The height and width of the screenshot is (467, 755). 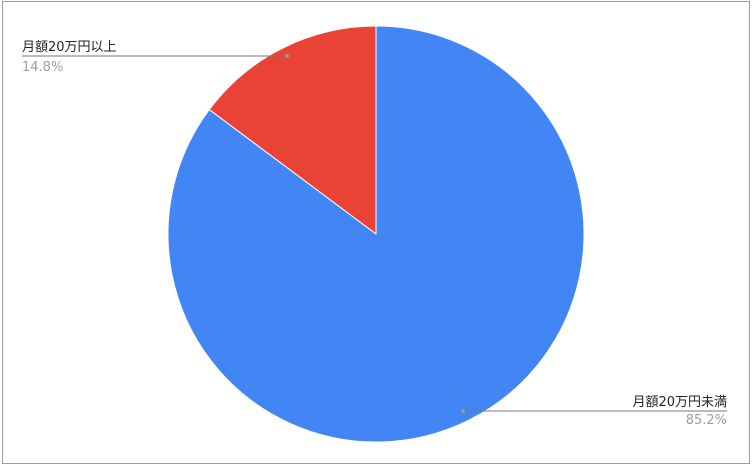 I want to click on slice-percent-over-200k: 14.8%, so click(x=42, y=67).